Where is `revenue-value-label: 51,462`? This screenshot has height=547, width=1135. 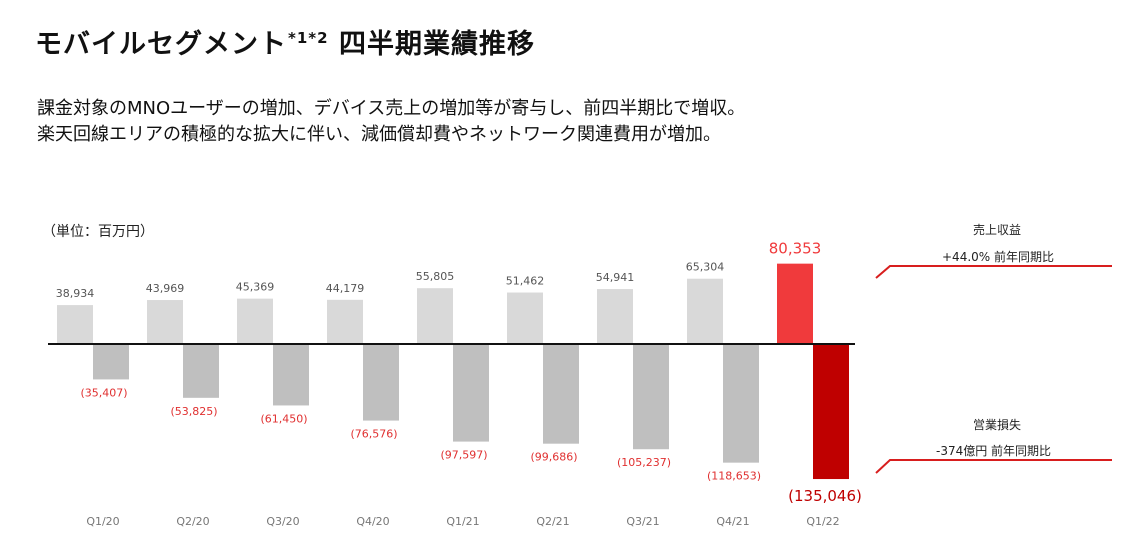 revenue-value-label: 51,462 is located at coordinates (525, 281).